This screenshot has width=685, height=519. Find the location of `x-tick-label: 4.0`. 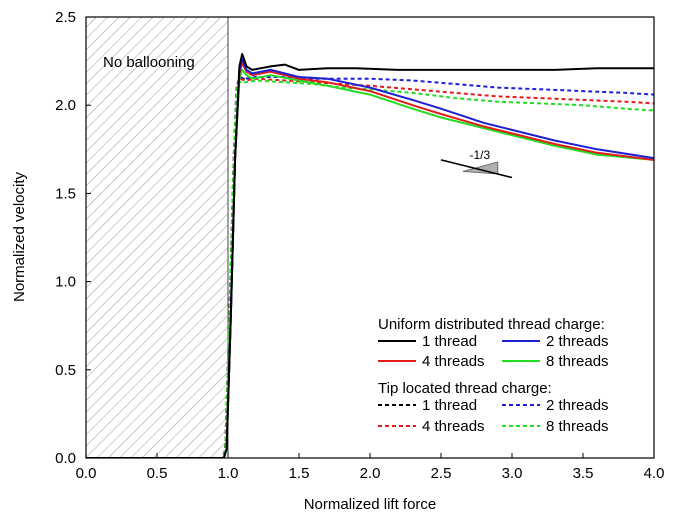

x-tick-label: 4.0 is located at coordinates (654, 473).